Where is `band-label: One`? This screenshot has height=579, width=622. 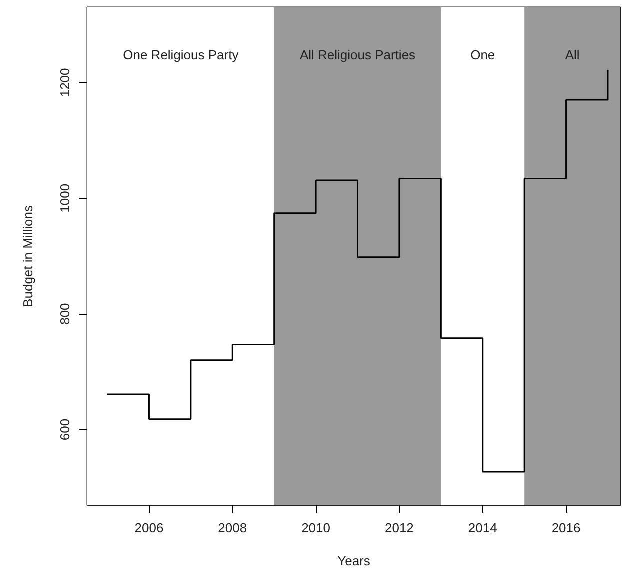 band-label: One is located at coordinates (483, 54).